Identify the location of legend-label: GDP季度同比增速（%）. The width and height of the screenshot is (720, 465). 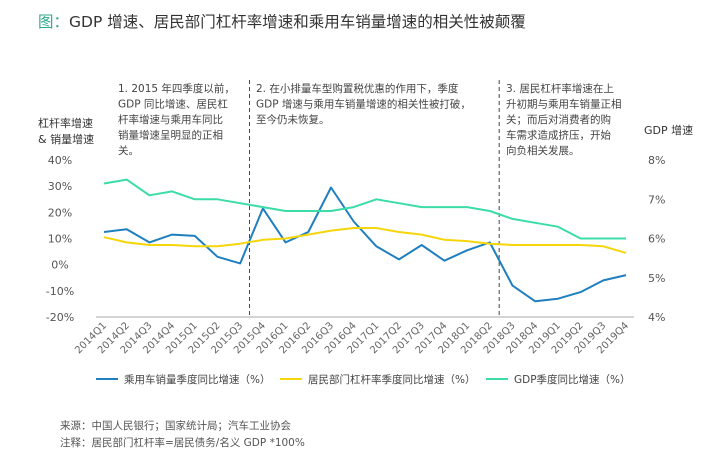
(572, 379).